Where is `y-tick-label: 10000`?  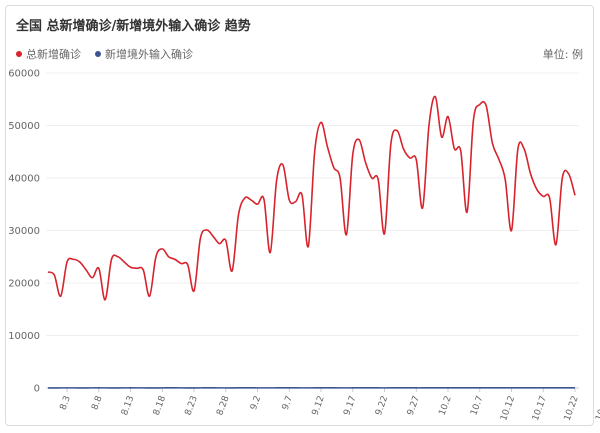 y-tick-label: 10000 is located at coordinates (24, 336).